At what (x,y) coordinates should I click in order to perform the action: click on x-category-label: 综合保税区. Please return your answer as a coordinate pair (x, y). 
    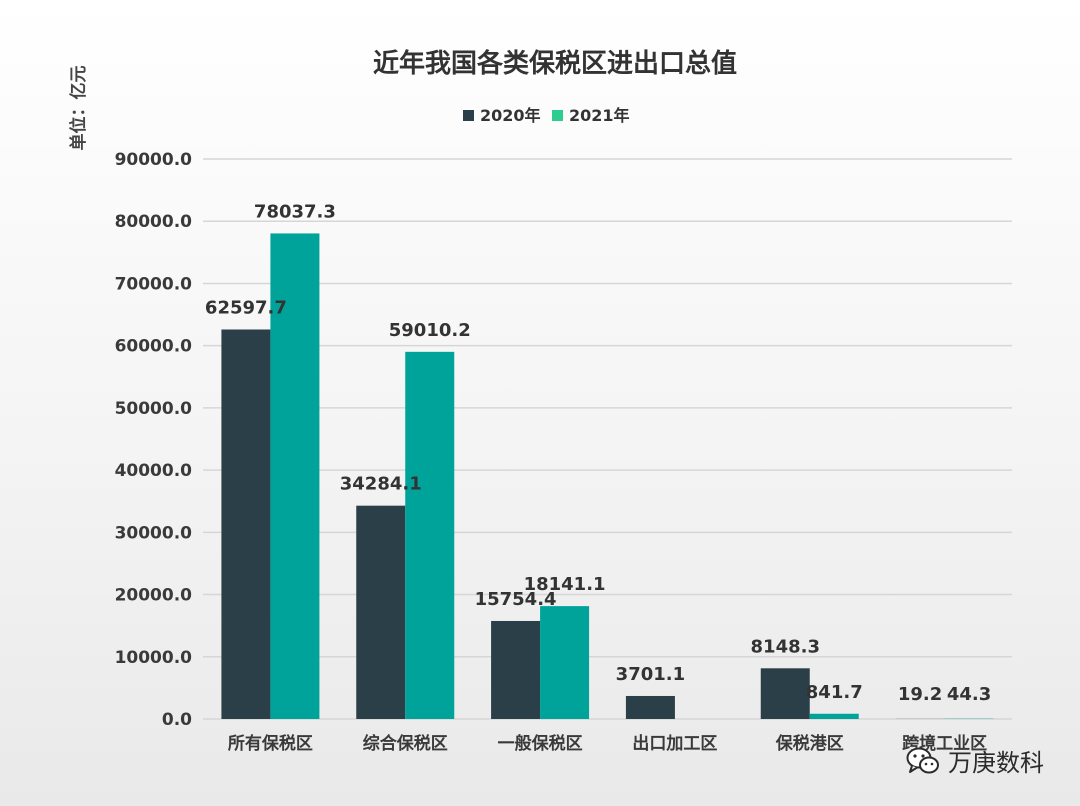
    Looking at the image, I should click on (405, 743).